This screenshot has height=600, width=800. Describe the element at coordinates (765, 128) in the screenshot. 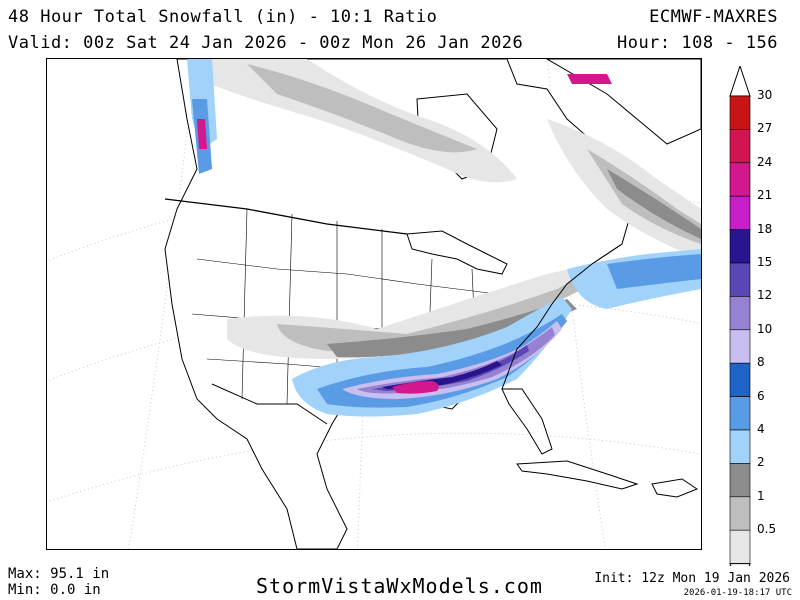

I see `colorbar-label: 27` at that location.